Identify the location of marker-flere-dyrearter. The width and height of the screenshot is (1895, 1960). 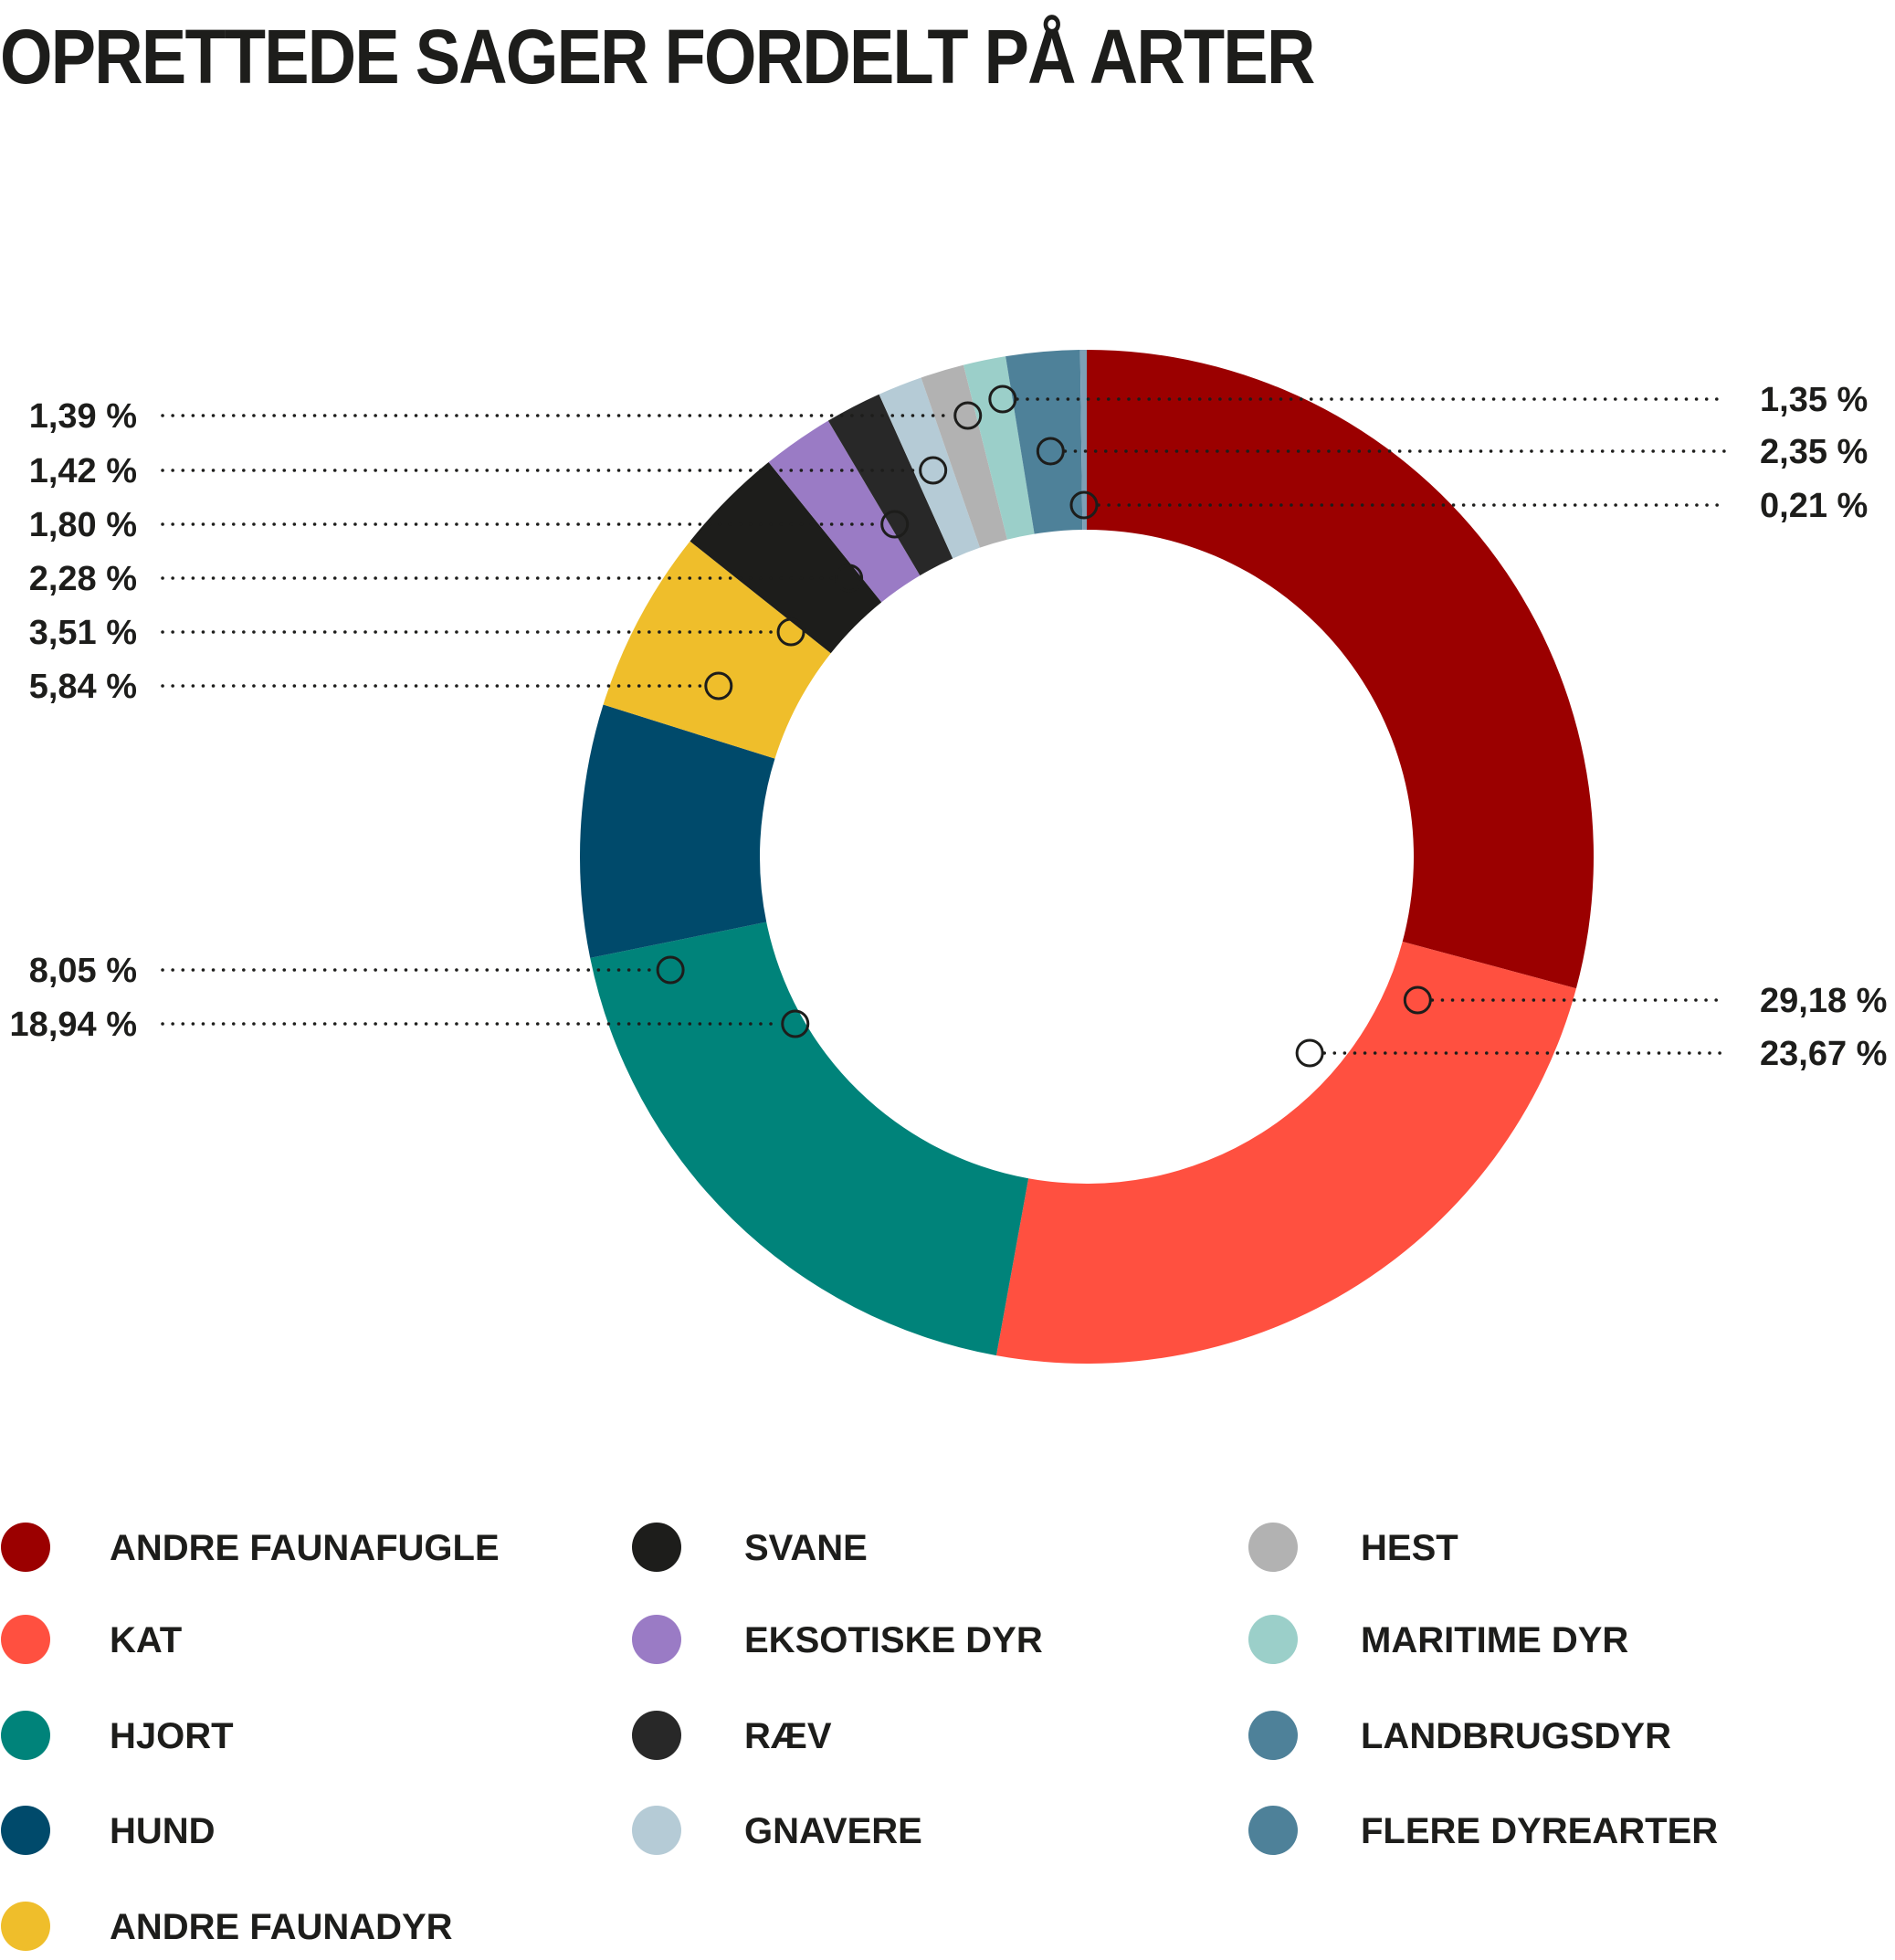
(1084, 505).